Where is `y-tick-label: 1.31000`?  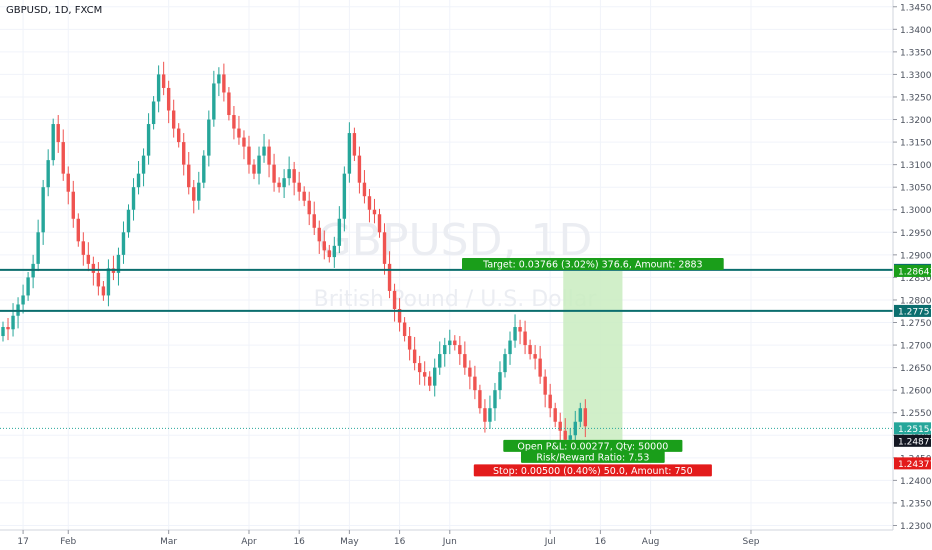
y-tick-label: 1.31000 is located at coordinates (916, 166).